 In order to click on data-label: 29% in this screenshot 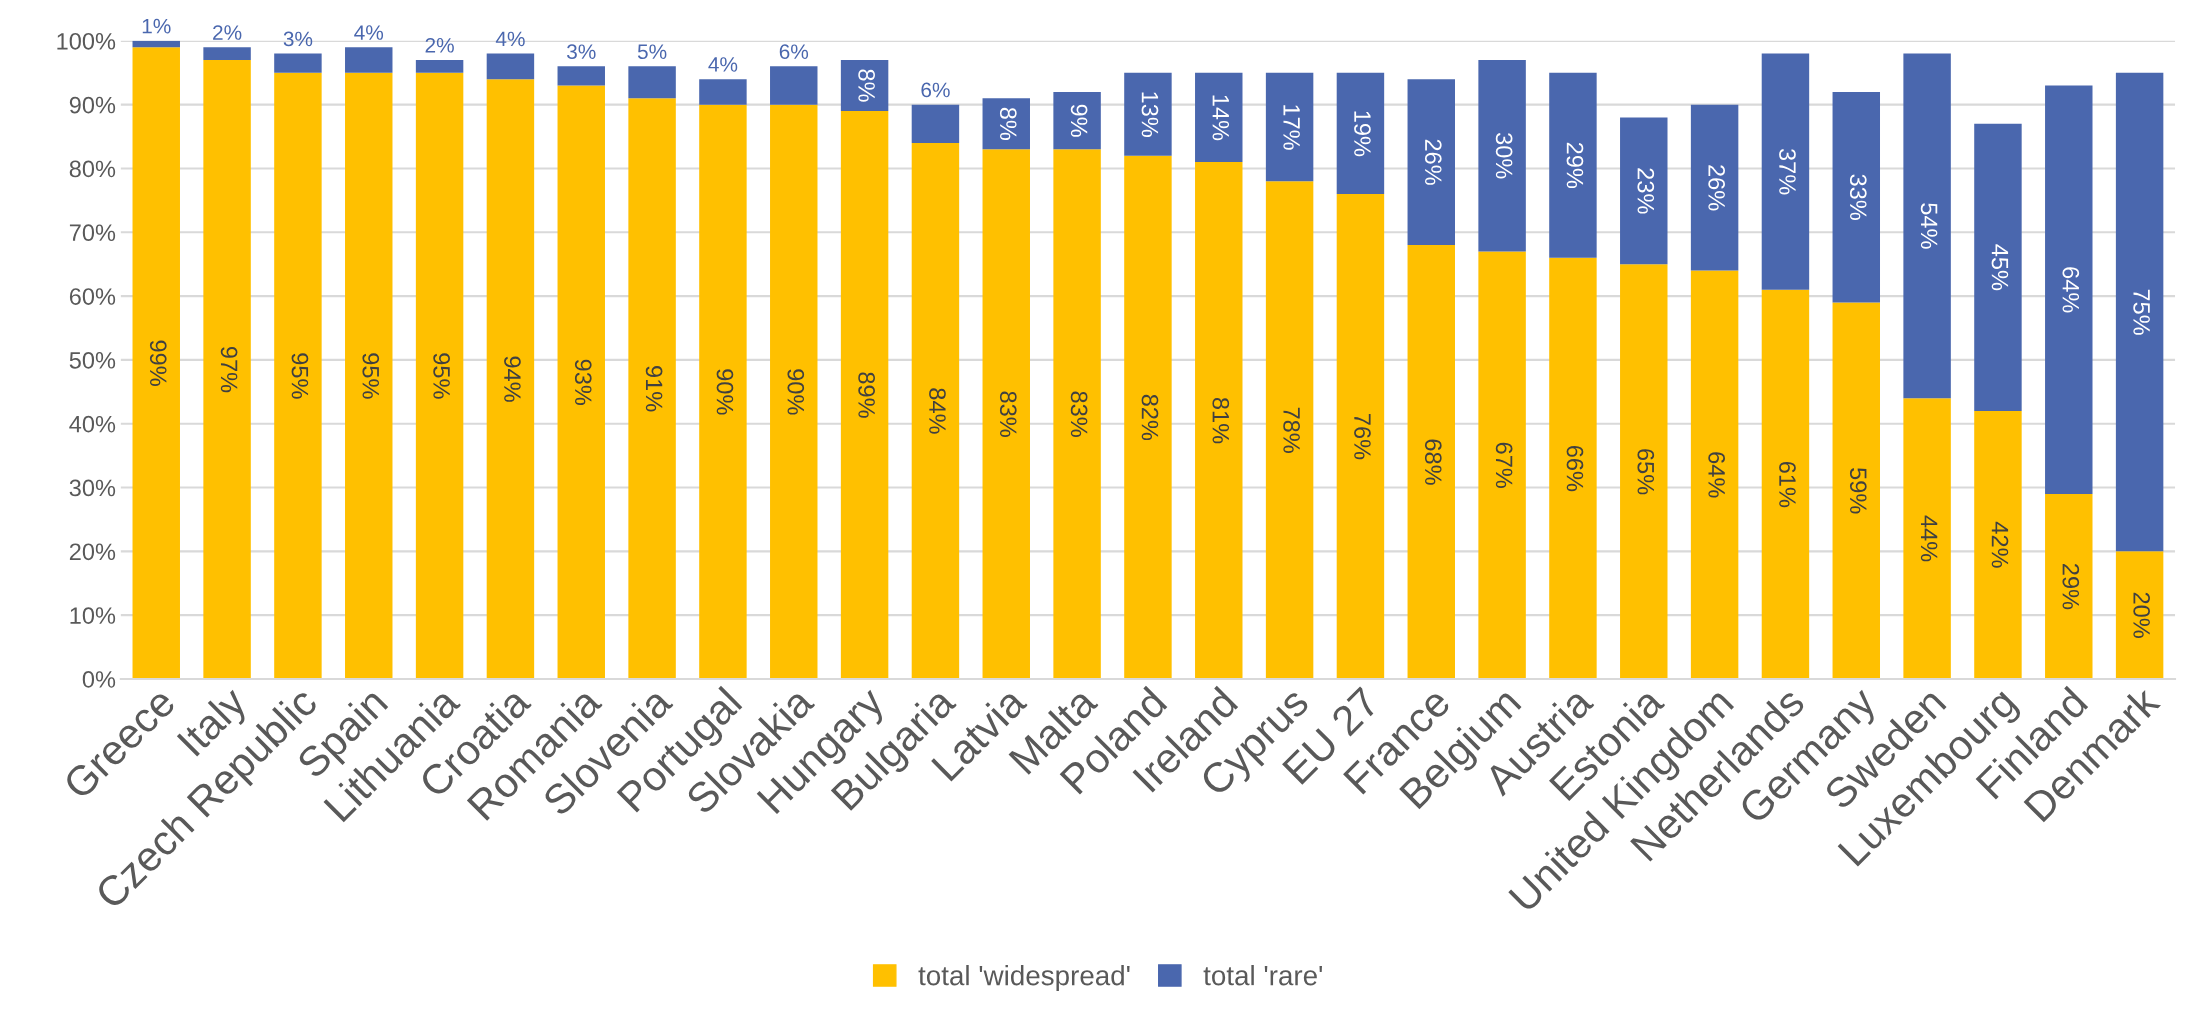, I will do `click(1575, 165)`.